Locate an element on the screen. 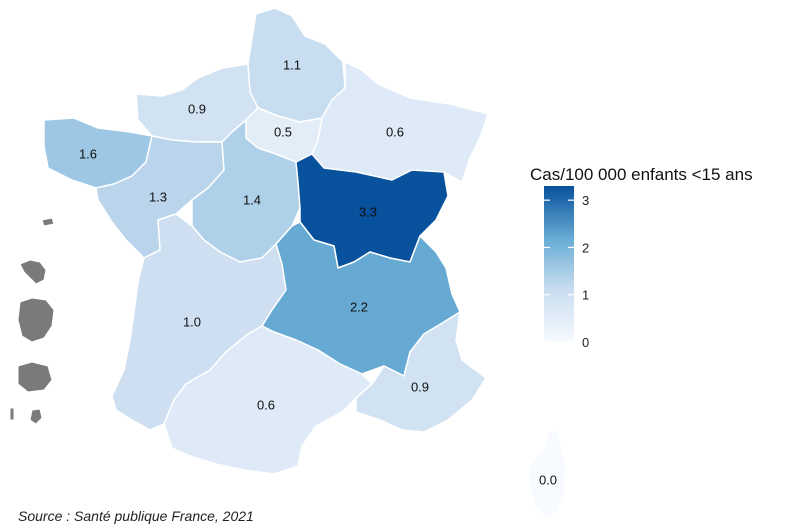 This screenshot has width=803, height=531. label-nouvelle-aquitaine: 1.0 is located at coordinates (192, 321).